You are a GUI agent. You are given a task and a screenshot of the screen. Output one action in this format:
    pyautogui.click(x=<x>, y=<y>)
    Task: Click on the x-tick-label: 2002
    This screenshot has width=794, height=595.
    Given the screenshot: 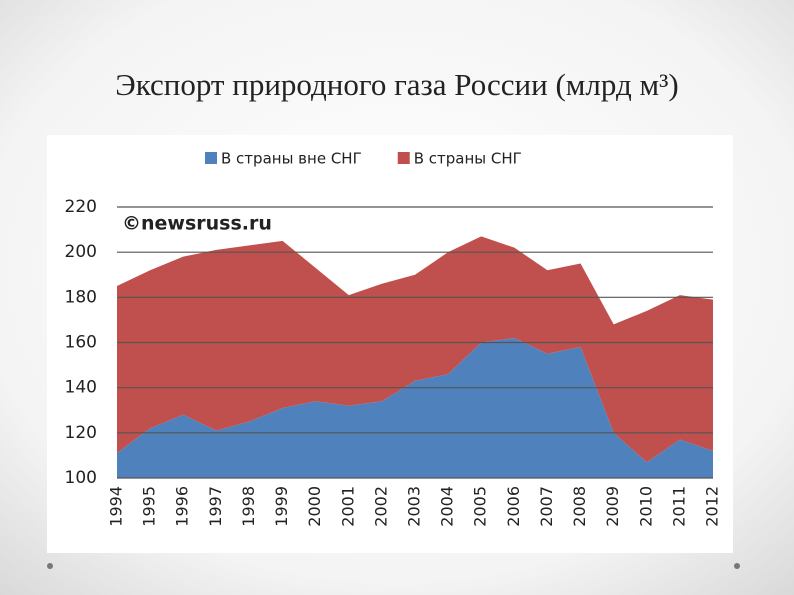 What is the action you would take?
    pyautogui.click(x=380, y=506)
    